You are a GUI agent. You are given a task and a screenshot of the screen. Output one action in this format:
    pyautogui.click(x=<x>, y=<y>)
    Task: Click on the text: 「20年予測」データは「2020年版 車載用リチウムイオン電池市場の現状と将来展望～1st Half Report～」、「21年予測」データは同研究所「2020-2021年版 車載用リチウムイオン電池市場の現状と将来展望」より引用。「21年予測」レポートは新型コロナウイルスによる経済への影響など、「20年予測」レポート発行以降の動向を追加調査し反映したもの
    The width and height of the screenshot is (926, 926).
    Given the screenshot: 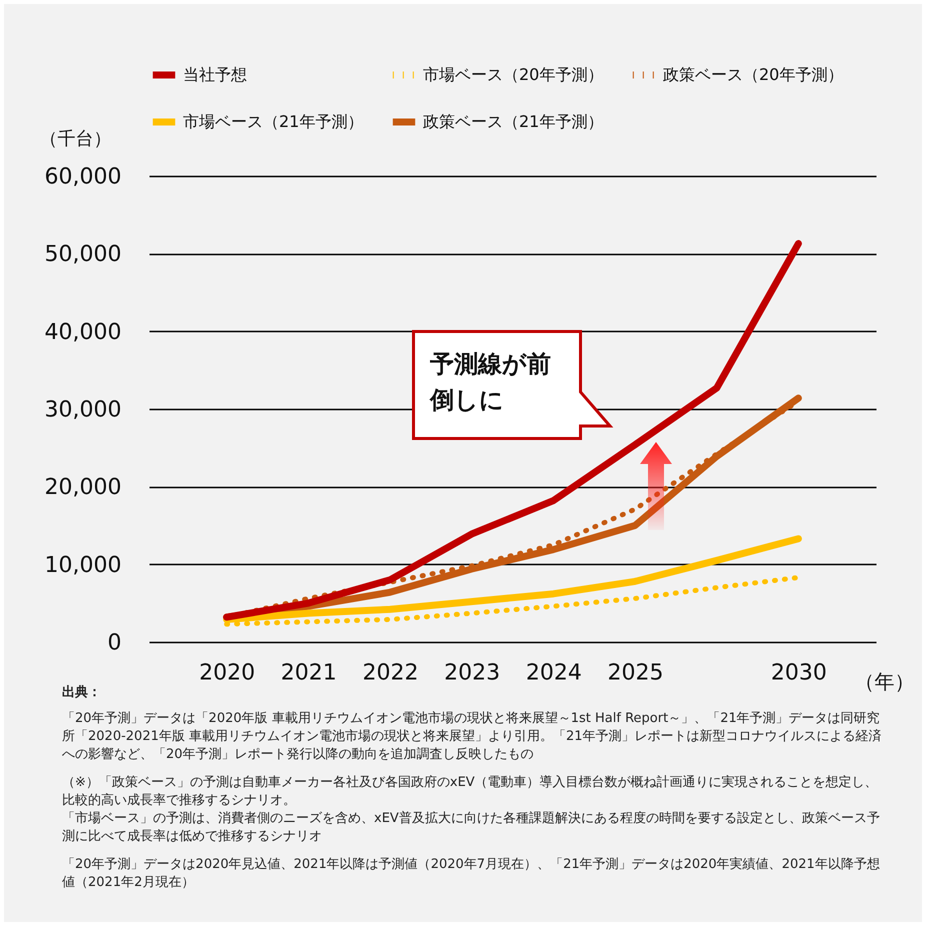 What is the action you would take?
    pyautogui.click(x=472, y=737)
    